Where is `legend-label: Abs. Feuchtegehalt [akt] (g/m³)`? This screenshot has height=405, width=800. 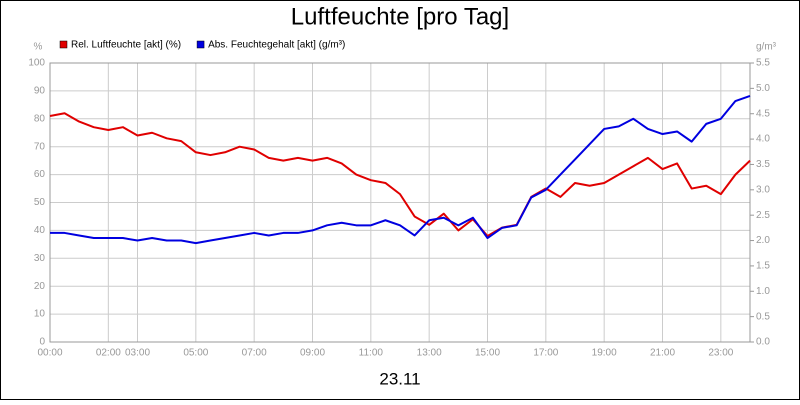 legend-label: Abs. Feuchtegehalt [akt] (g/m³) is located at coordinates (276, 45).